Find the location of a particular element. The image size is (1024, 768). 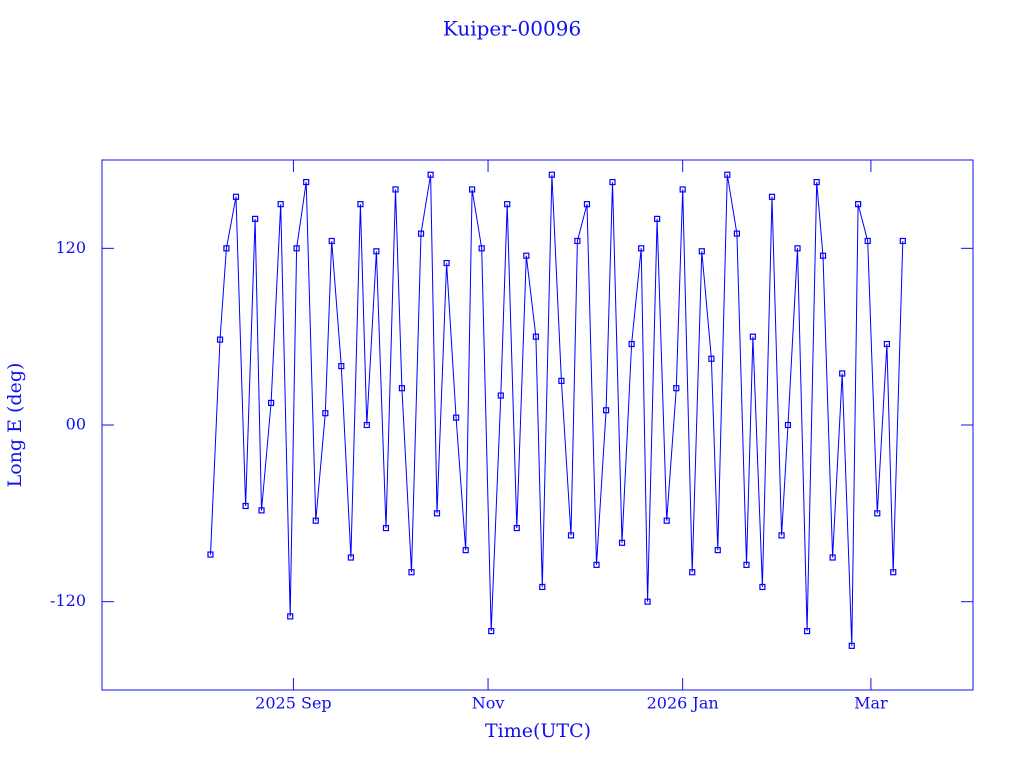

x-tick-label: 2025 Sep is located at coordinates (293, 703).